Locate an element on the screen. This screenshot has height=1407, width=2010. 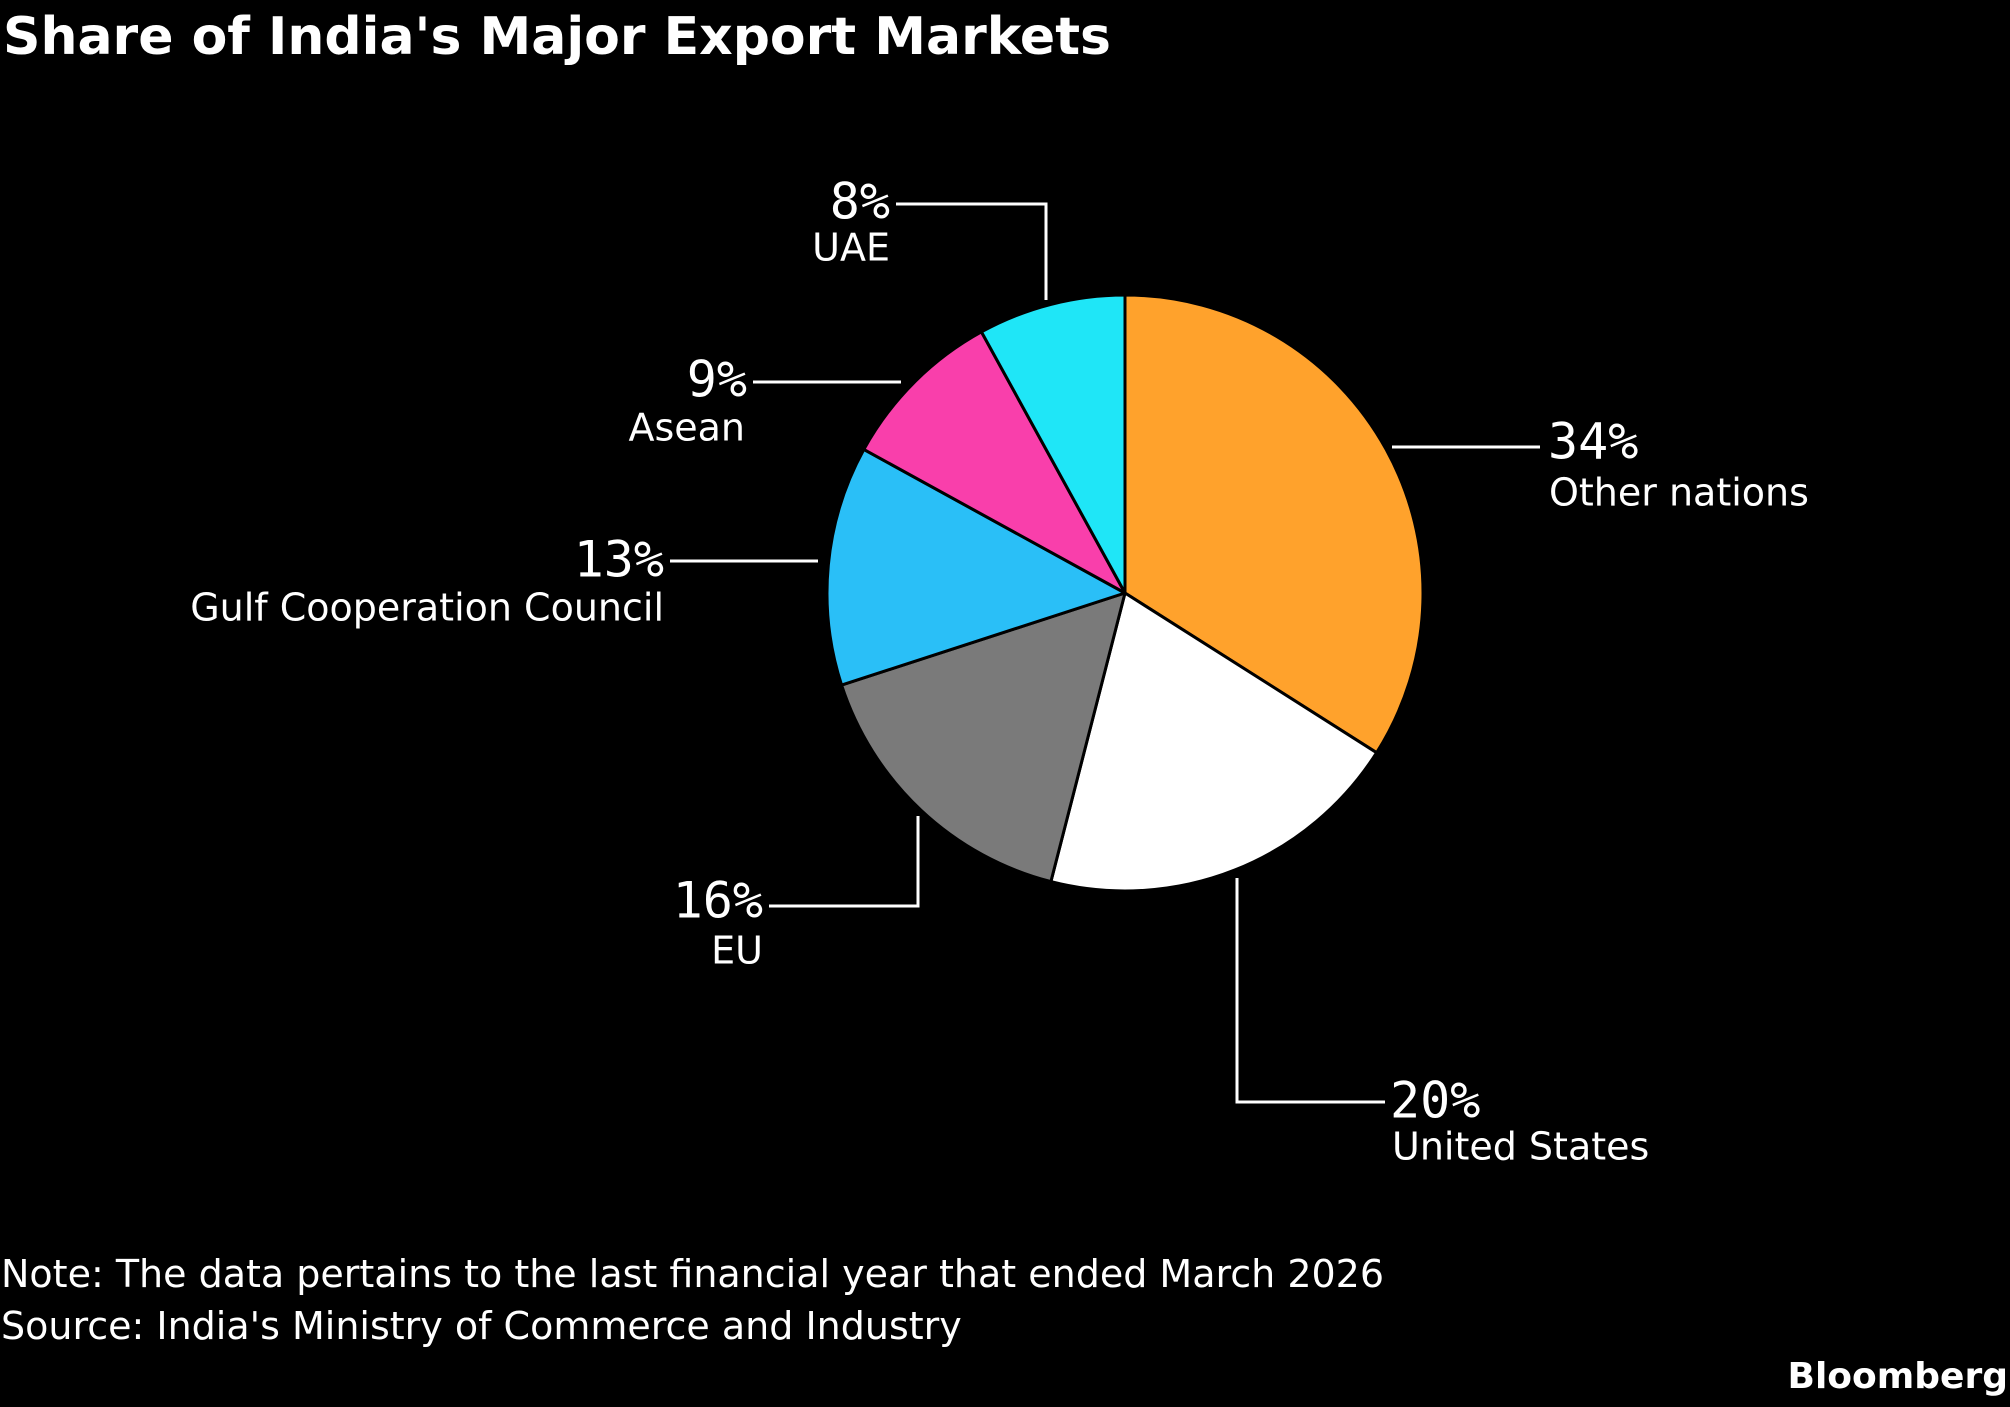
data-label-gulf-cooperation-council: 13% is located at coordinates (619, 560).